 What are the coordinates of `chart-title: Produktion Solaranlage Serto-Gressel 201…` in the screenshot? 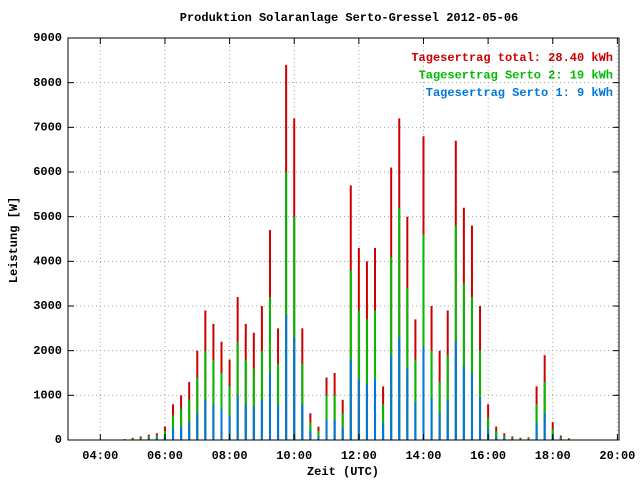 It's located at (349, 18).